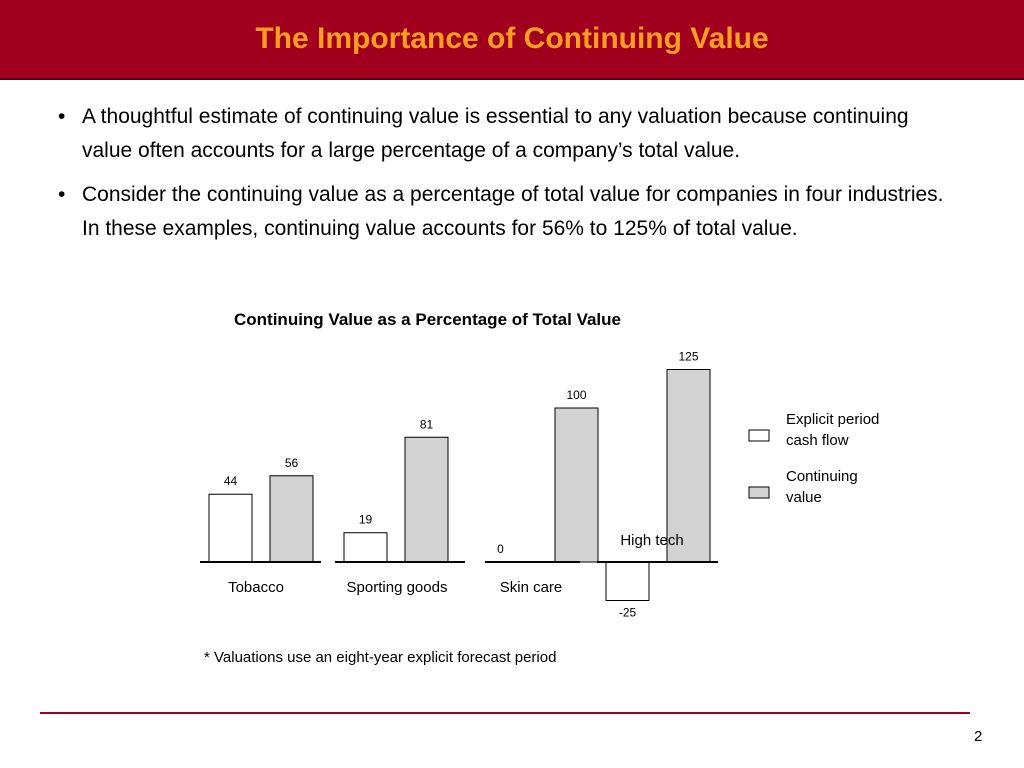 This screenshot has height=768, width=1024. I want to click on legend-label: cash flow, so click(817, 440).